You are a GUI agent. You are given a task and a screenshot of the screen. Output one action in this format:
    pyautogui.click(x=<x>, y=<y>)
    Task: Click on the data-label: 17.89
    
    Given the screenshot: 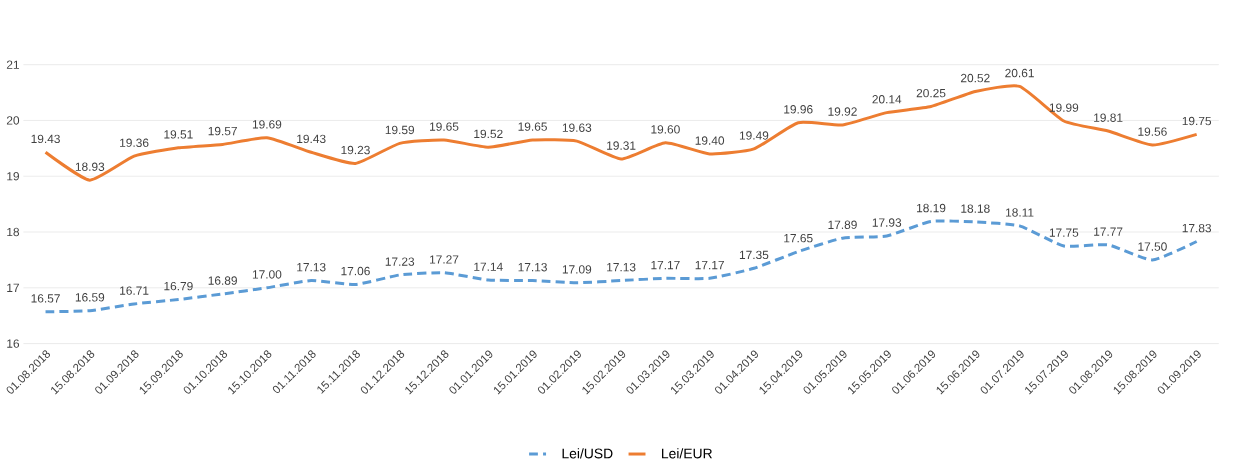 What is the action you would take?
    pyautogui.click(x=842, y=225)
    